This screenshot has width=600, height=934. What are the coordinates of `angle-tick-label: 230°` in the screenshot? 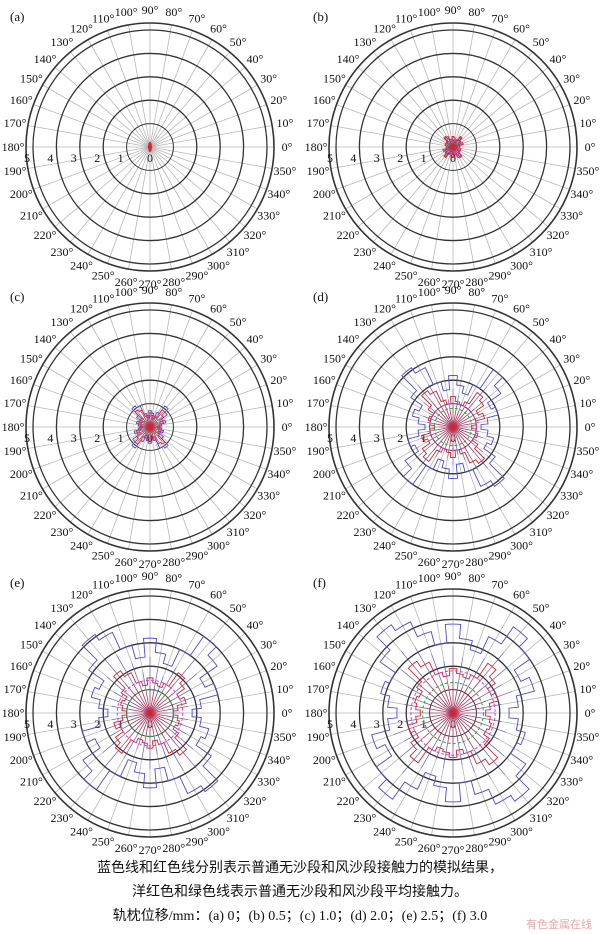 It's located at (365, 532).